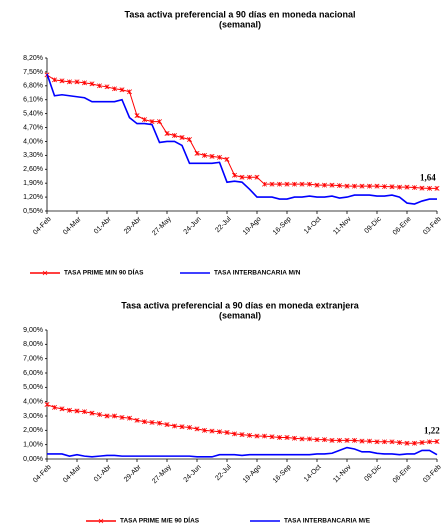 This screenshot has width=441, height=529. I want to click on y-tick-label: 8,20%, so click(33, 58).